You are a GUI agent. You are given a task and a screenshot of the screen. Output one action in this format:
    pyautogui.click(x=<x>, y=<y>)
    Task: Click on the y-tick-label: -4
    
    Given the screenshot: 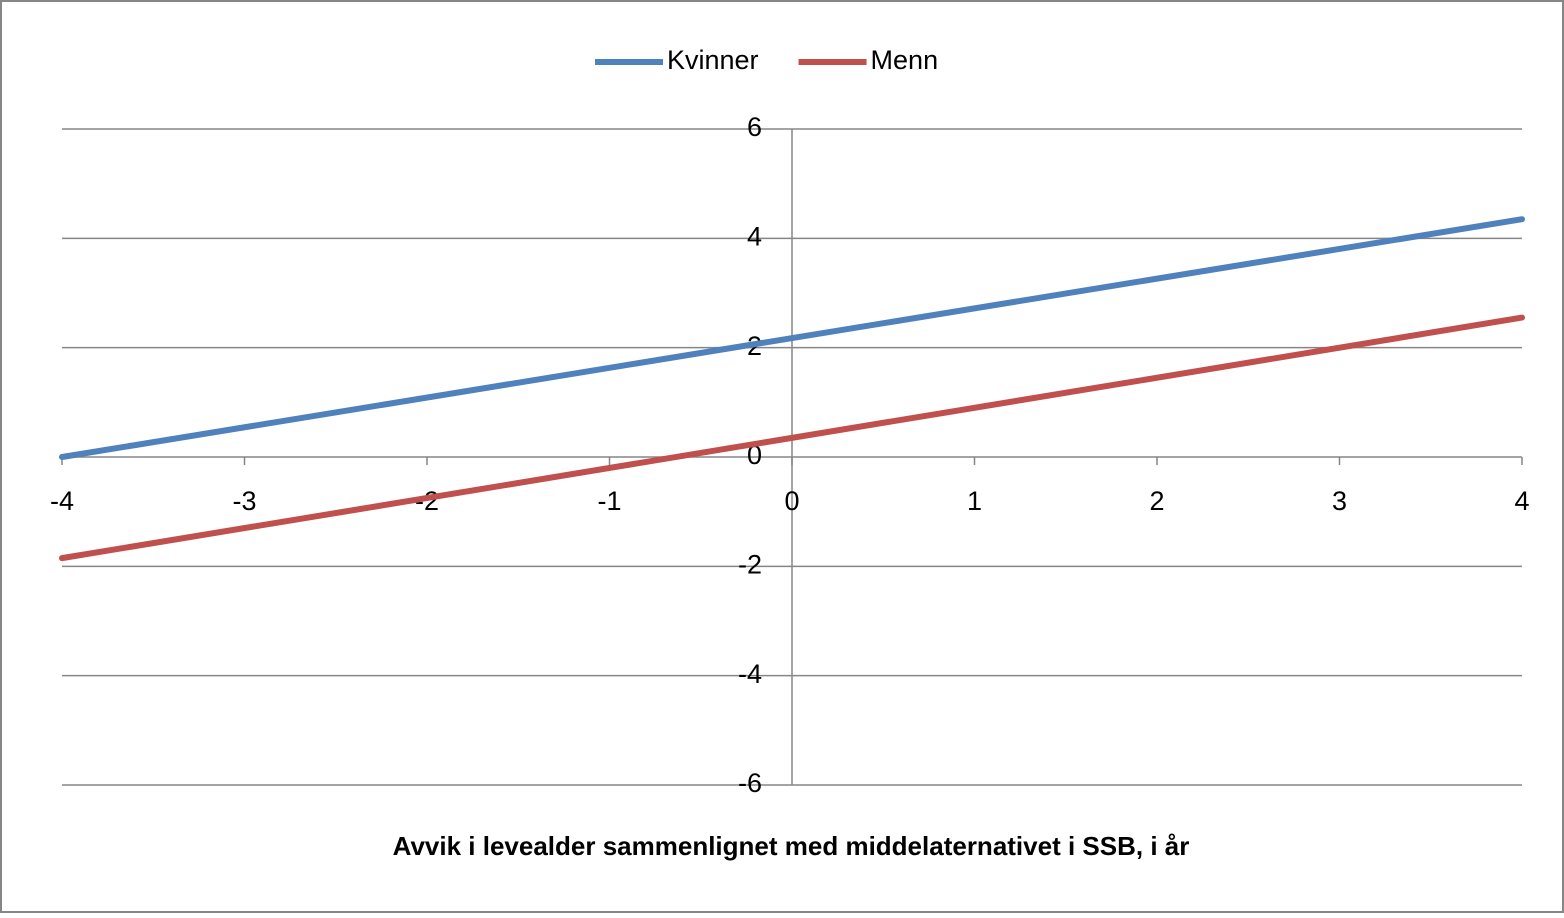 What is the action you would take?
    pyautogui.click(x=750, y=674)
    